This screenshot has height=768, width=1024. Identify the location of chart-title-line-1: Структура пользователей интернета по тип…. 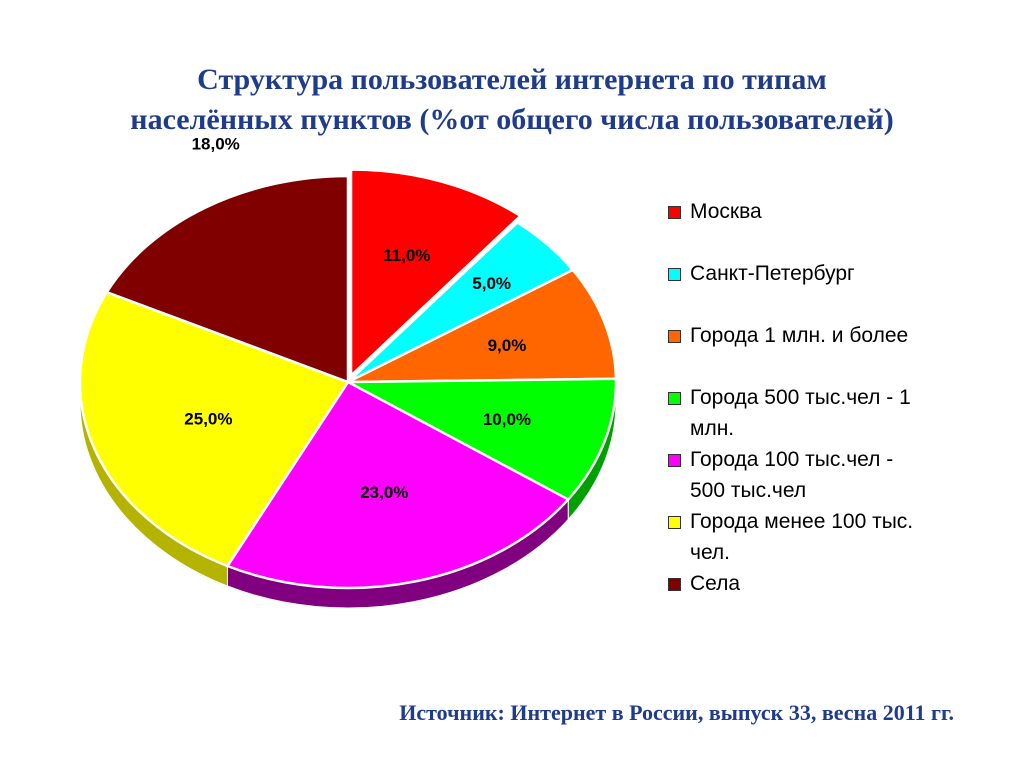
(512, 79).